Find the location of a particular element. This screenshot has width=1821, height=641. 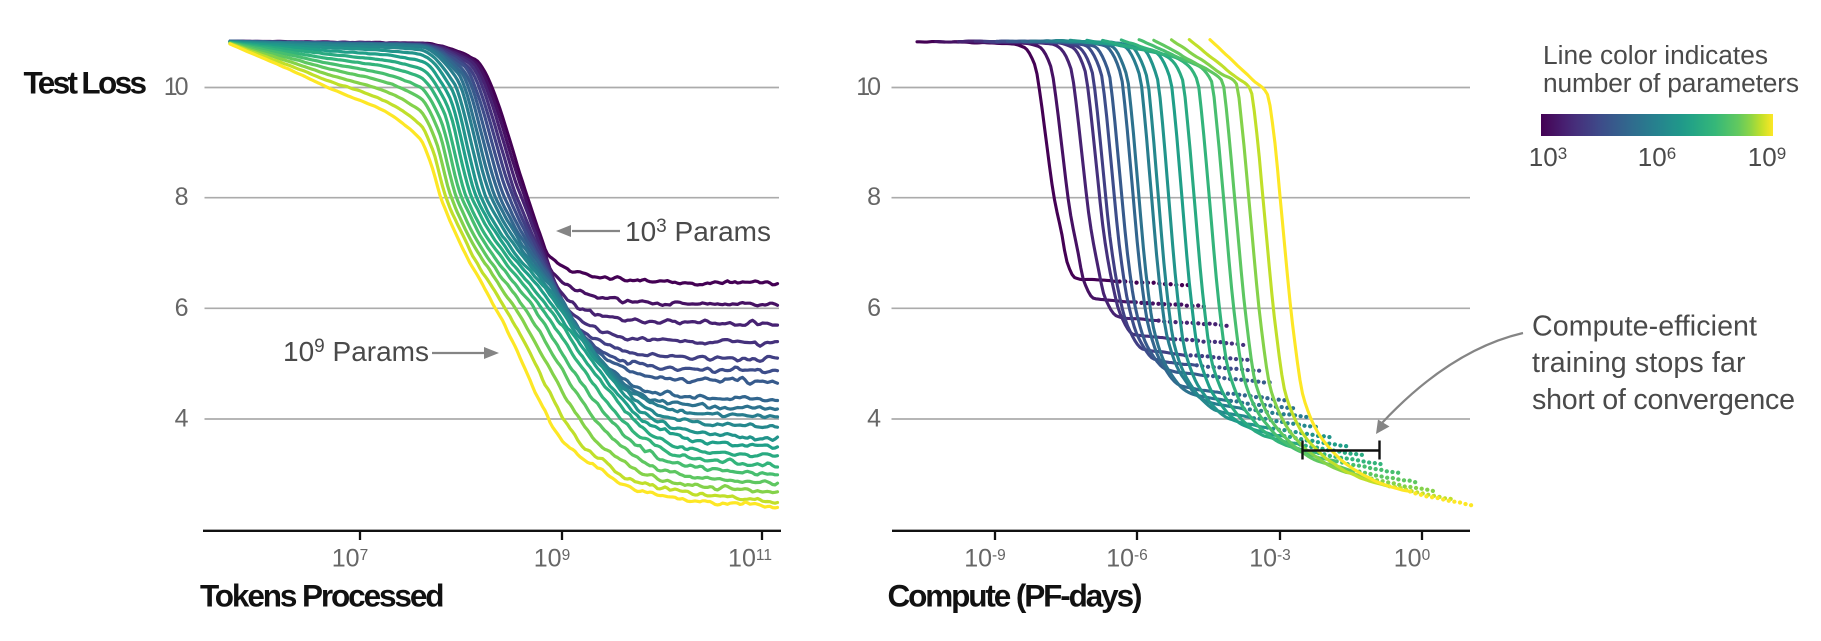

svg-text: Compute-efficient is located at coordinates (1644, 327).